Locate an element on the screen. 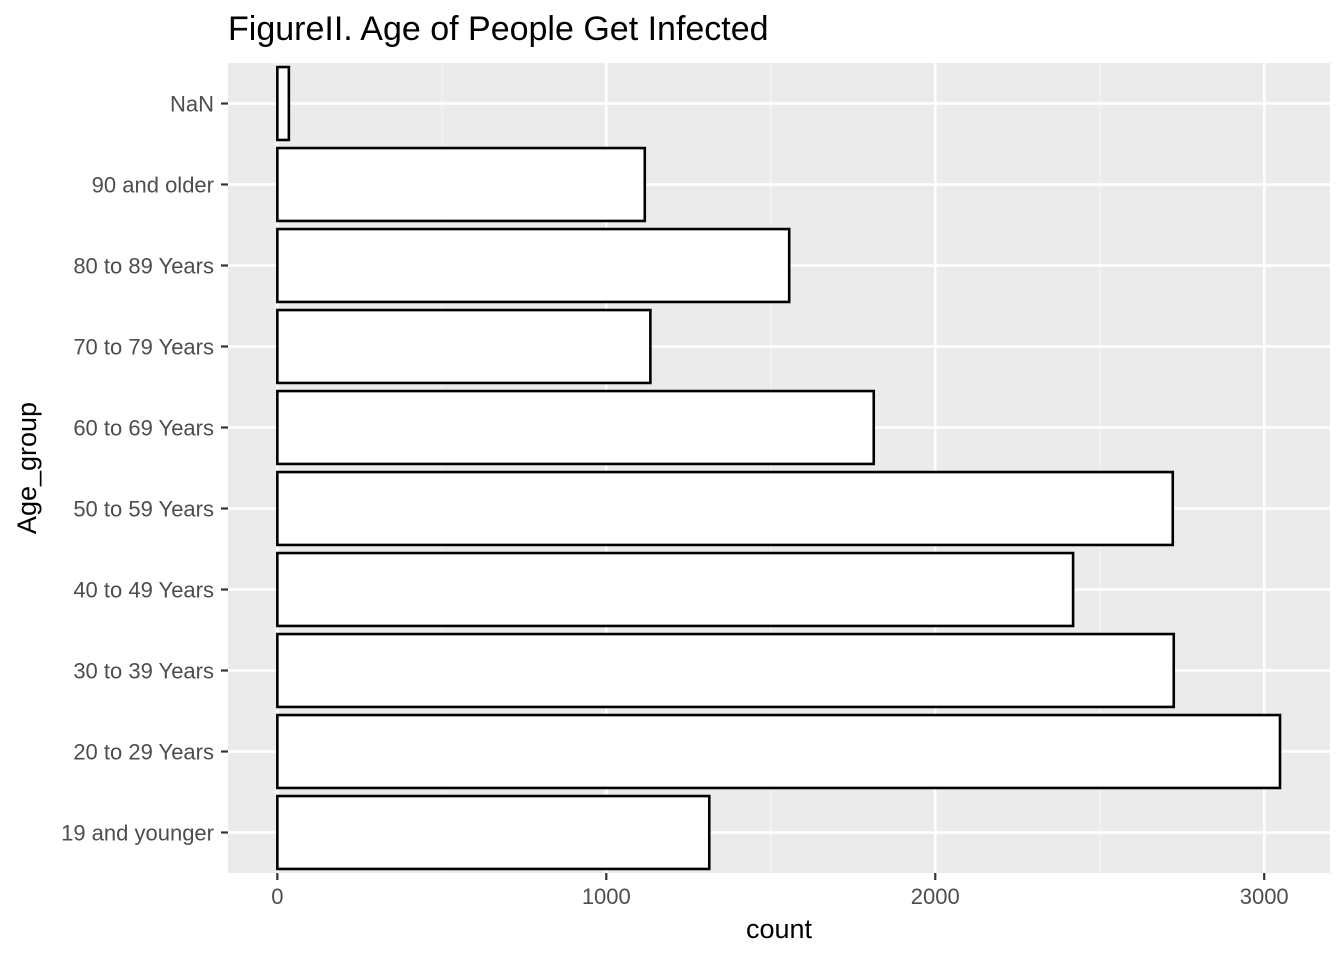 This screenshot has height=960, width=1344. y-axis-title: Age_group is located at coordinates (27, 468).